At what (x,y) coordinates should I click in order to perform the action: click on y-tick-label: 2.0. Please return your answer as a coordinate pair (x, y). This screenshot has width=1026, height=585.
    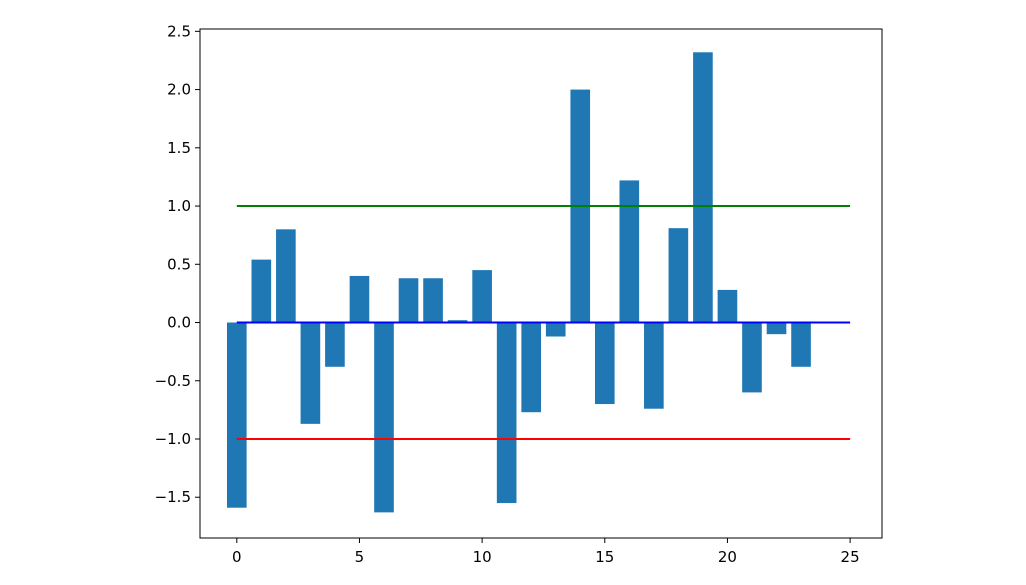
    Looking at the image, I should click on (179, 90).